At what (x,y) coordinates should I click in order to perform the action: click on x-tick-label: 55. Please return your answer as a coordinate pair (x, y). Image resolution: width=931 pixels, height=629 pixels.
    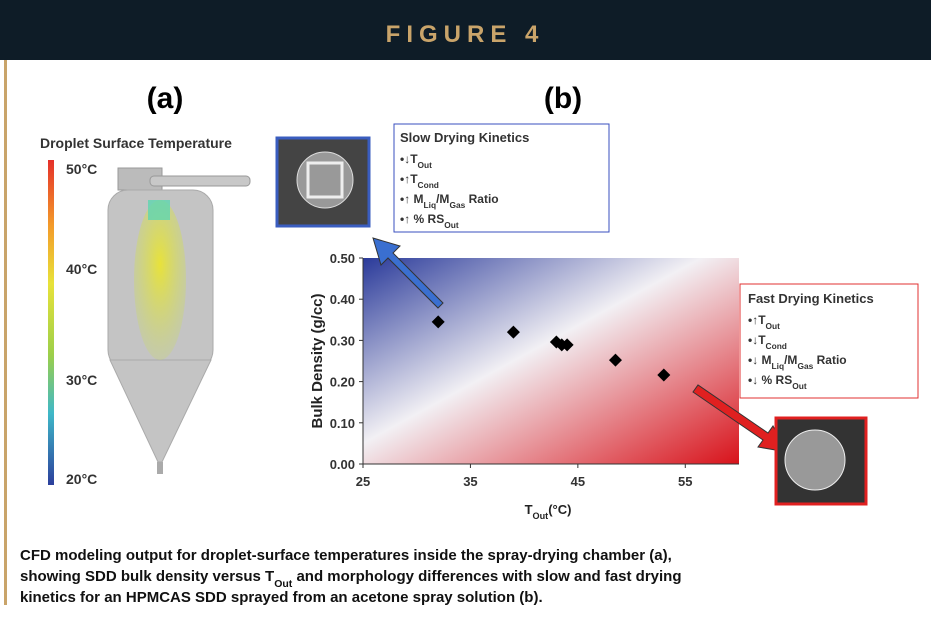
    Looking at the image, I should click on (685, 481).